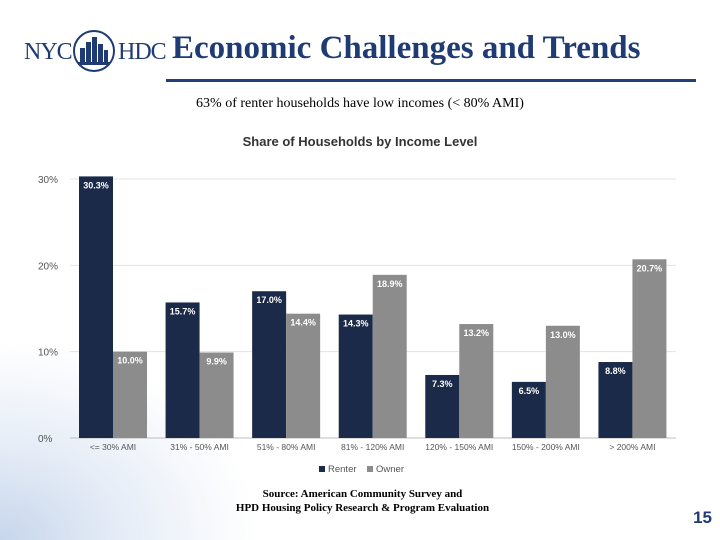 This screenshot has width=720, height=540. What do you see at coordinates (390, 284) in the screenshot?
I see `data-label: 18.9%` at bounding box center [390, 284].